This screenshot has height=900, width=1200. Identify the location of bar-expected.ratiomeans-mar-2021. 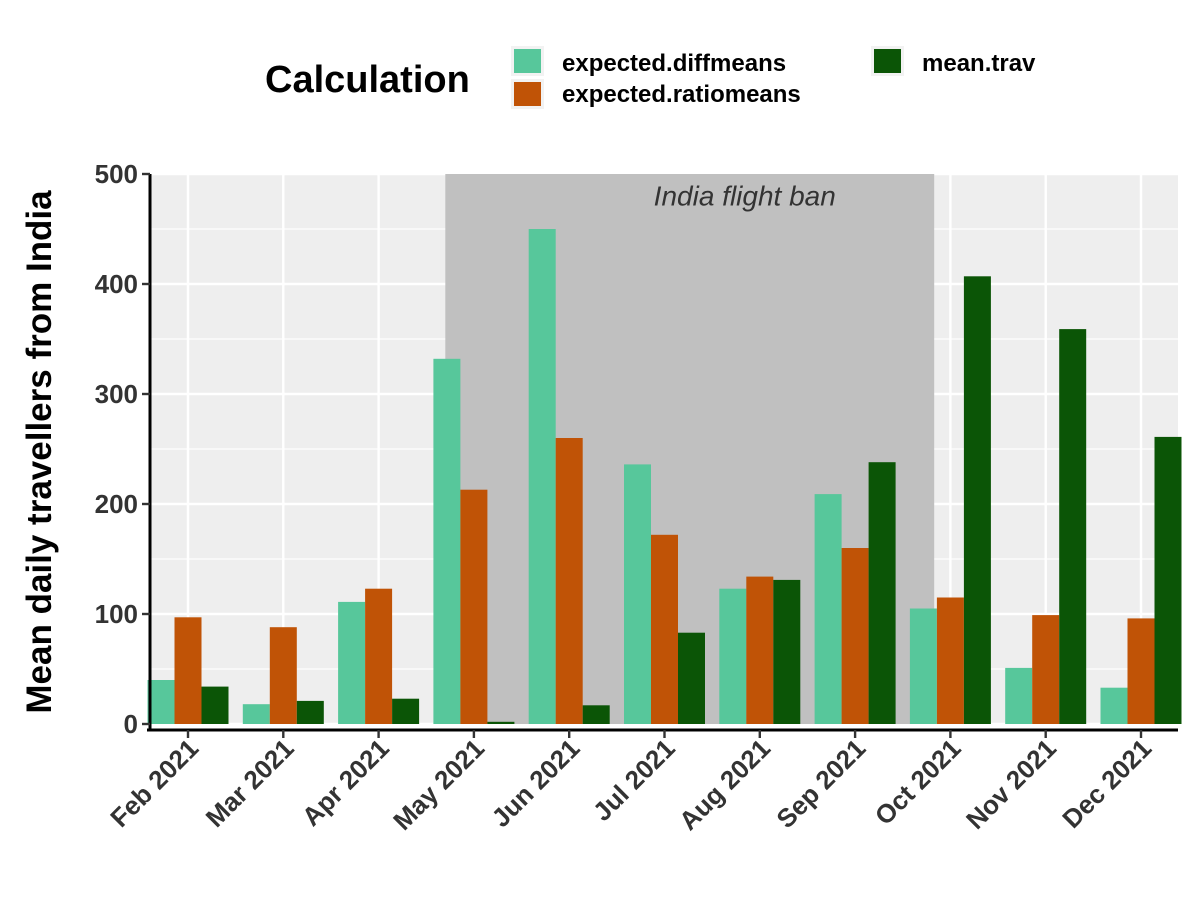
(283, 675).